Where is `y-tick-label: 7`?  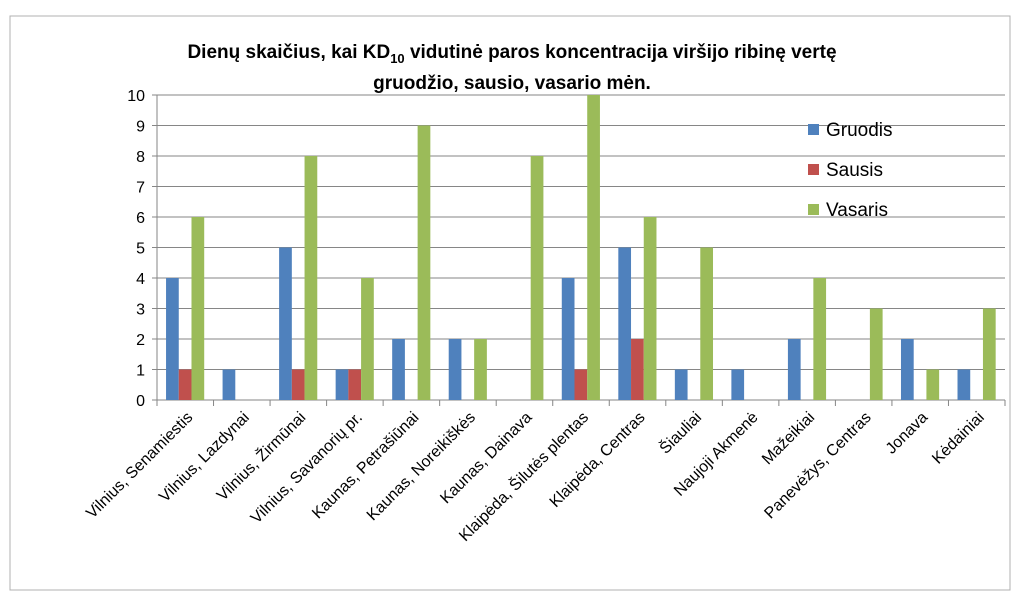
y-tick-label: 7 is located at coordinates (140, 188).